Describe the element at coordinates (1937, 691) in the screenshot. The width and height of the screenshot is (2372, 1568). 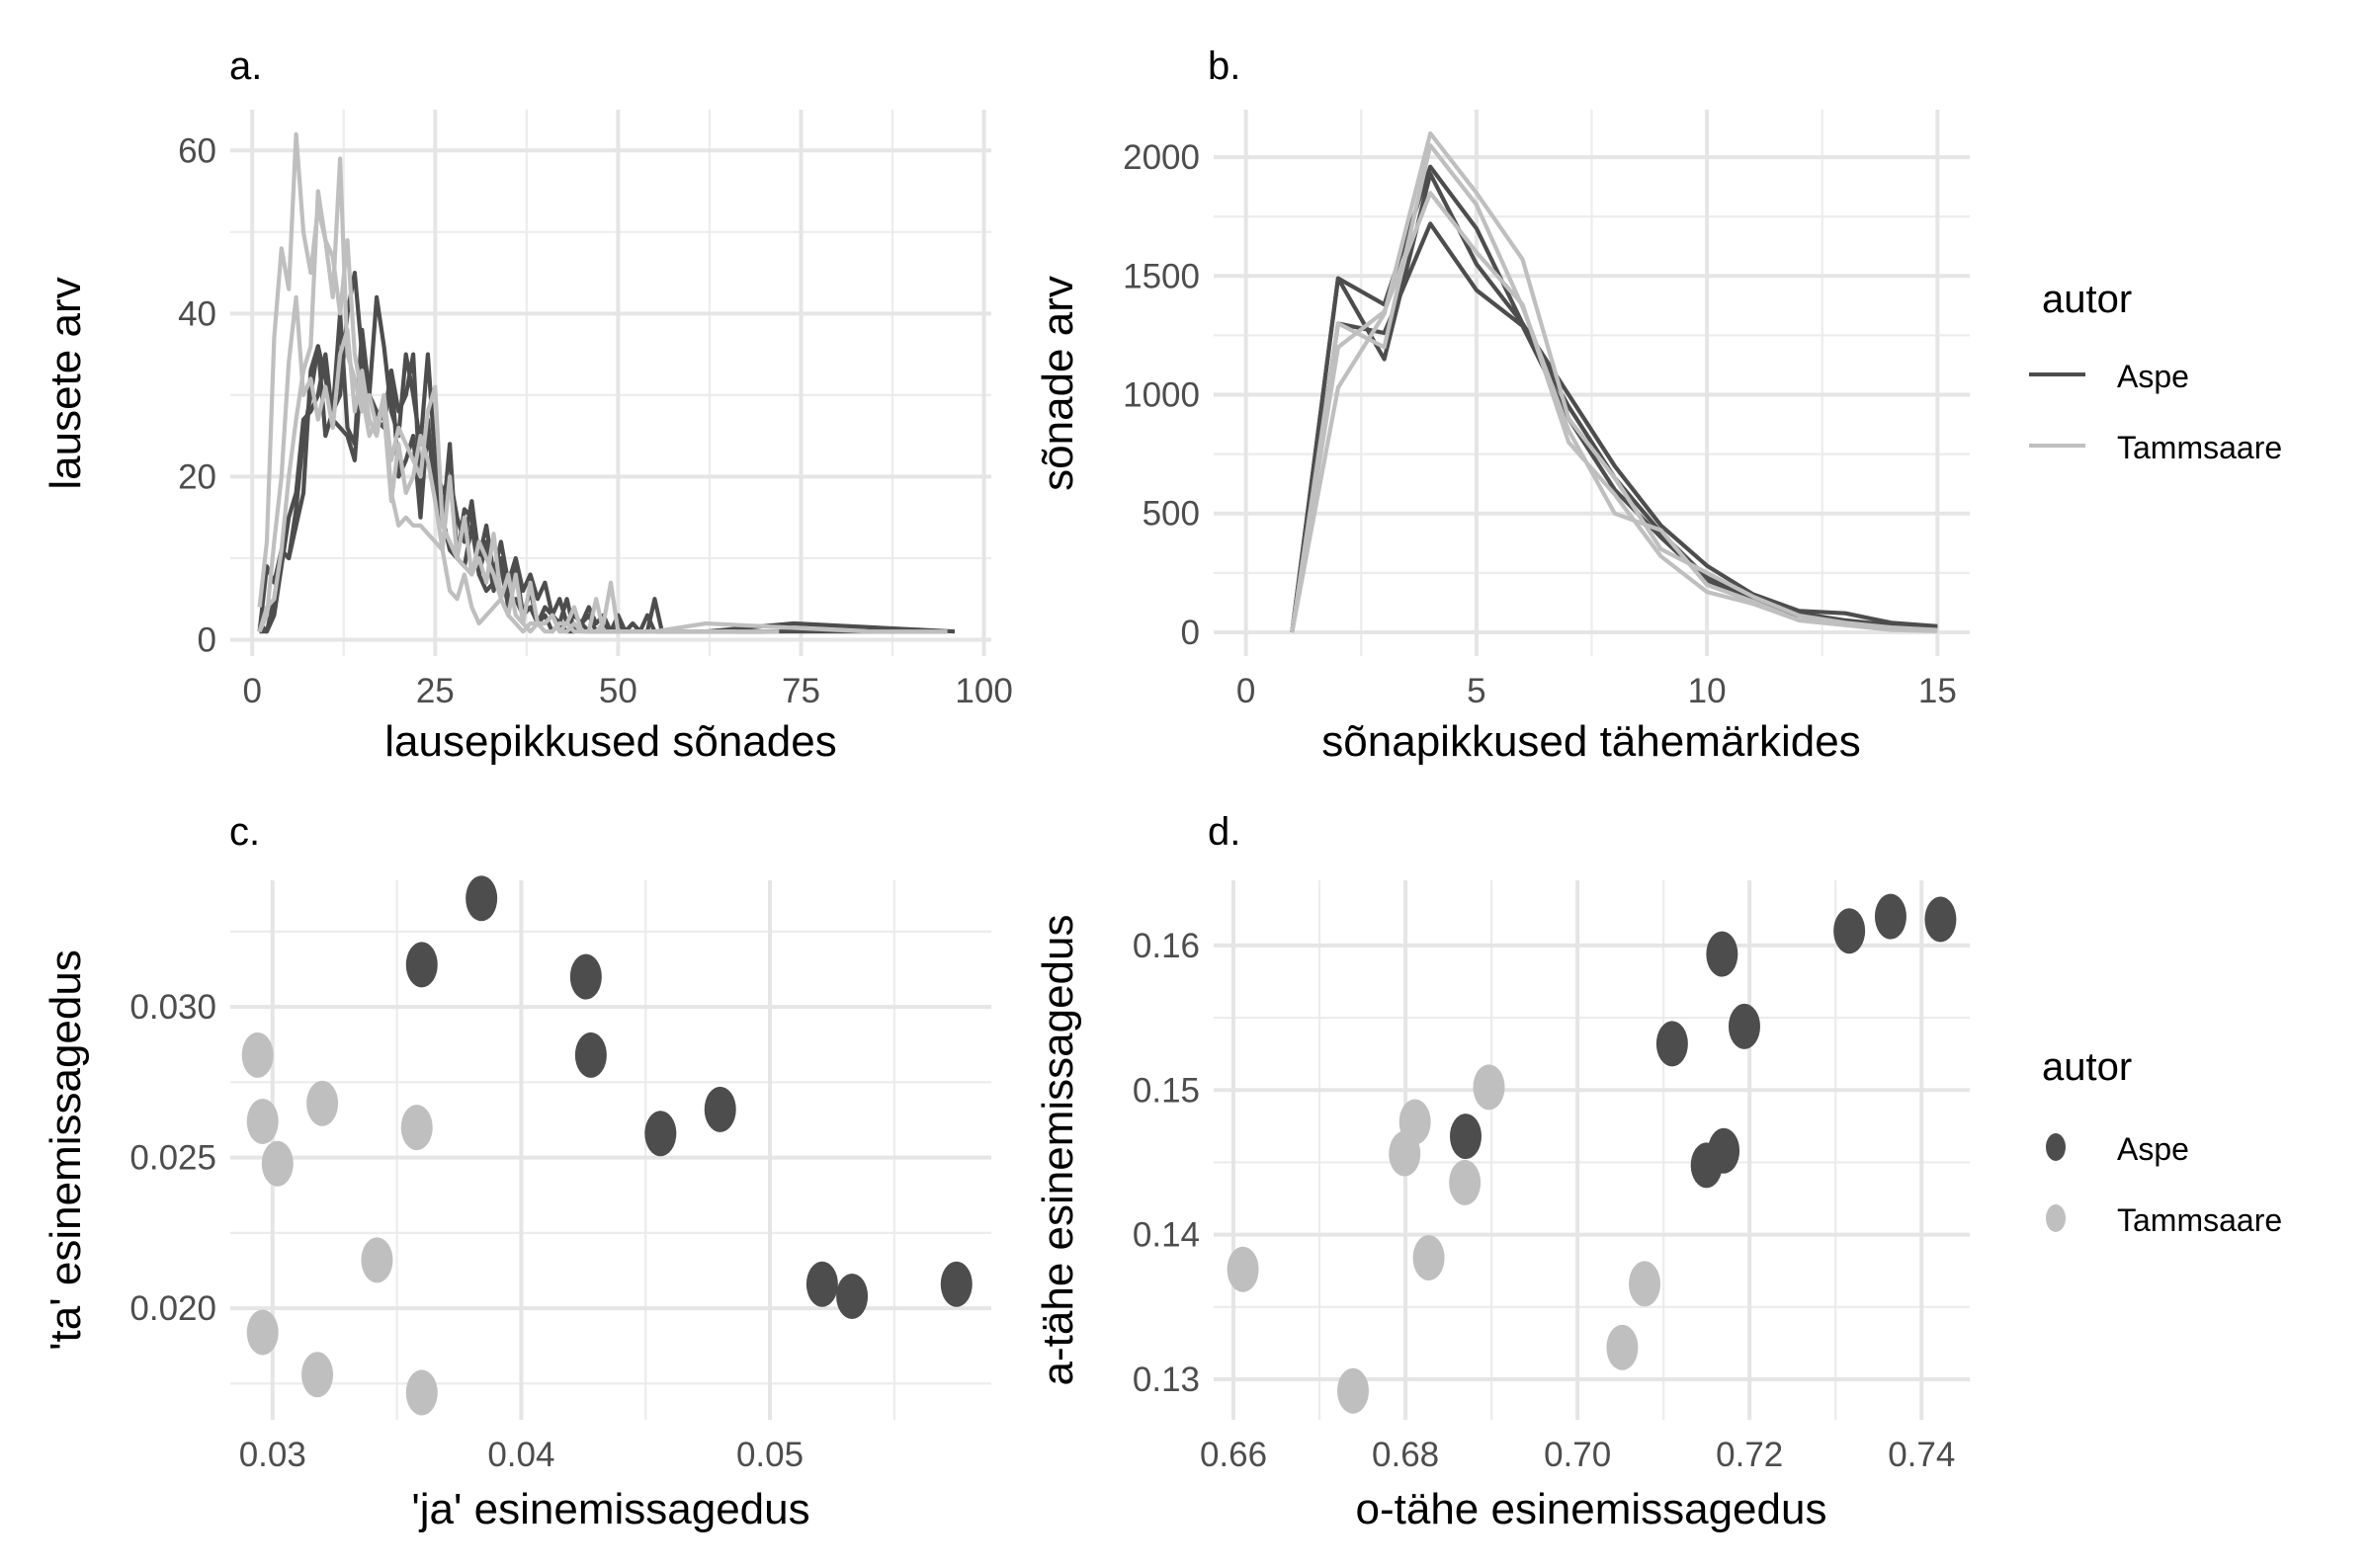
I see `panel-b-xtick-label: 15` at that location.